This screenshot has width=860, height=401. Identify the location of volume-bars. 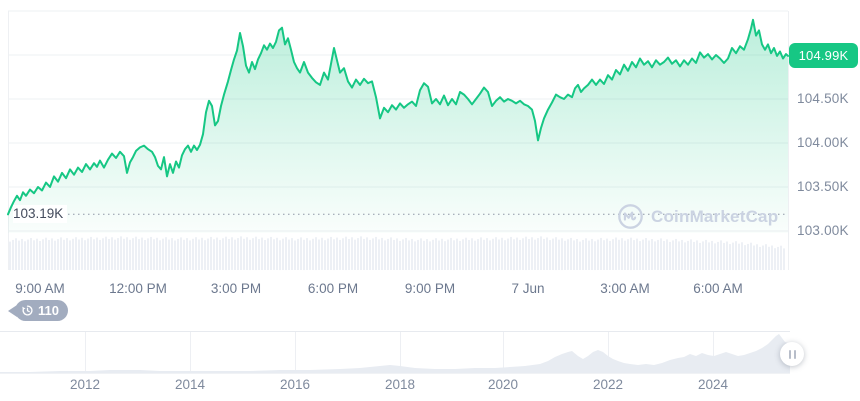
(397, 253).